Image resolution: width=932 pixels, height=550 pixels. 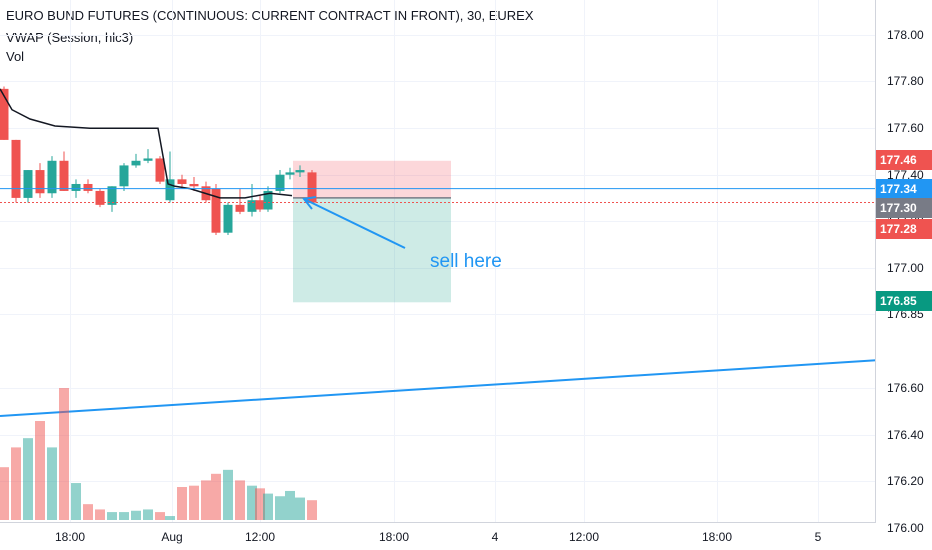 What do you see at coordinates (495, 537) in the screenshot?
I see `time-tick-label: 4` at bounding box center [495, 537].